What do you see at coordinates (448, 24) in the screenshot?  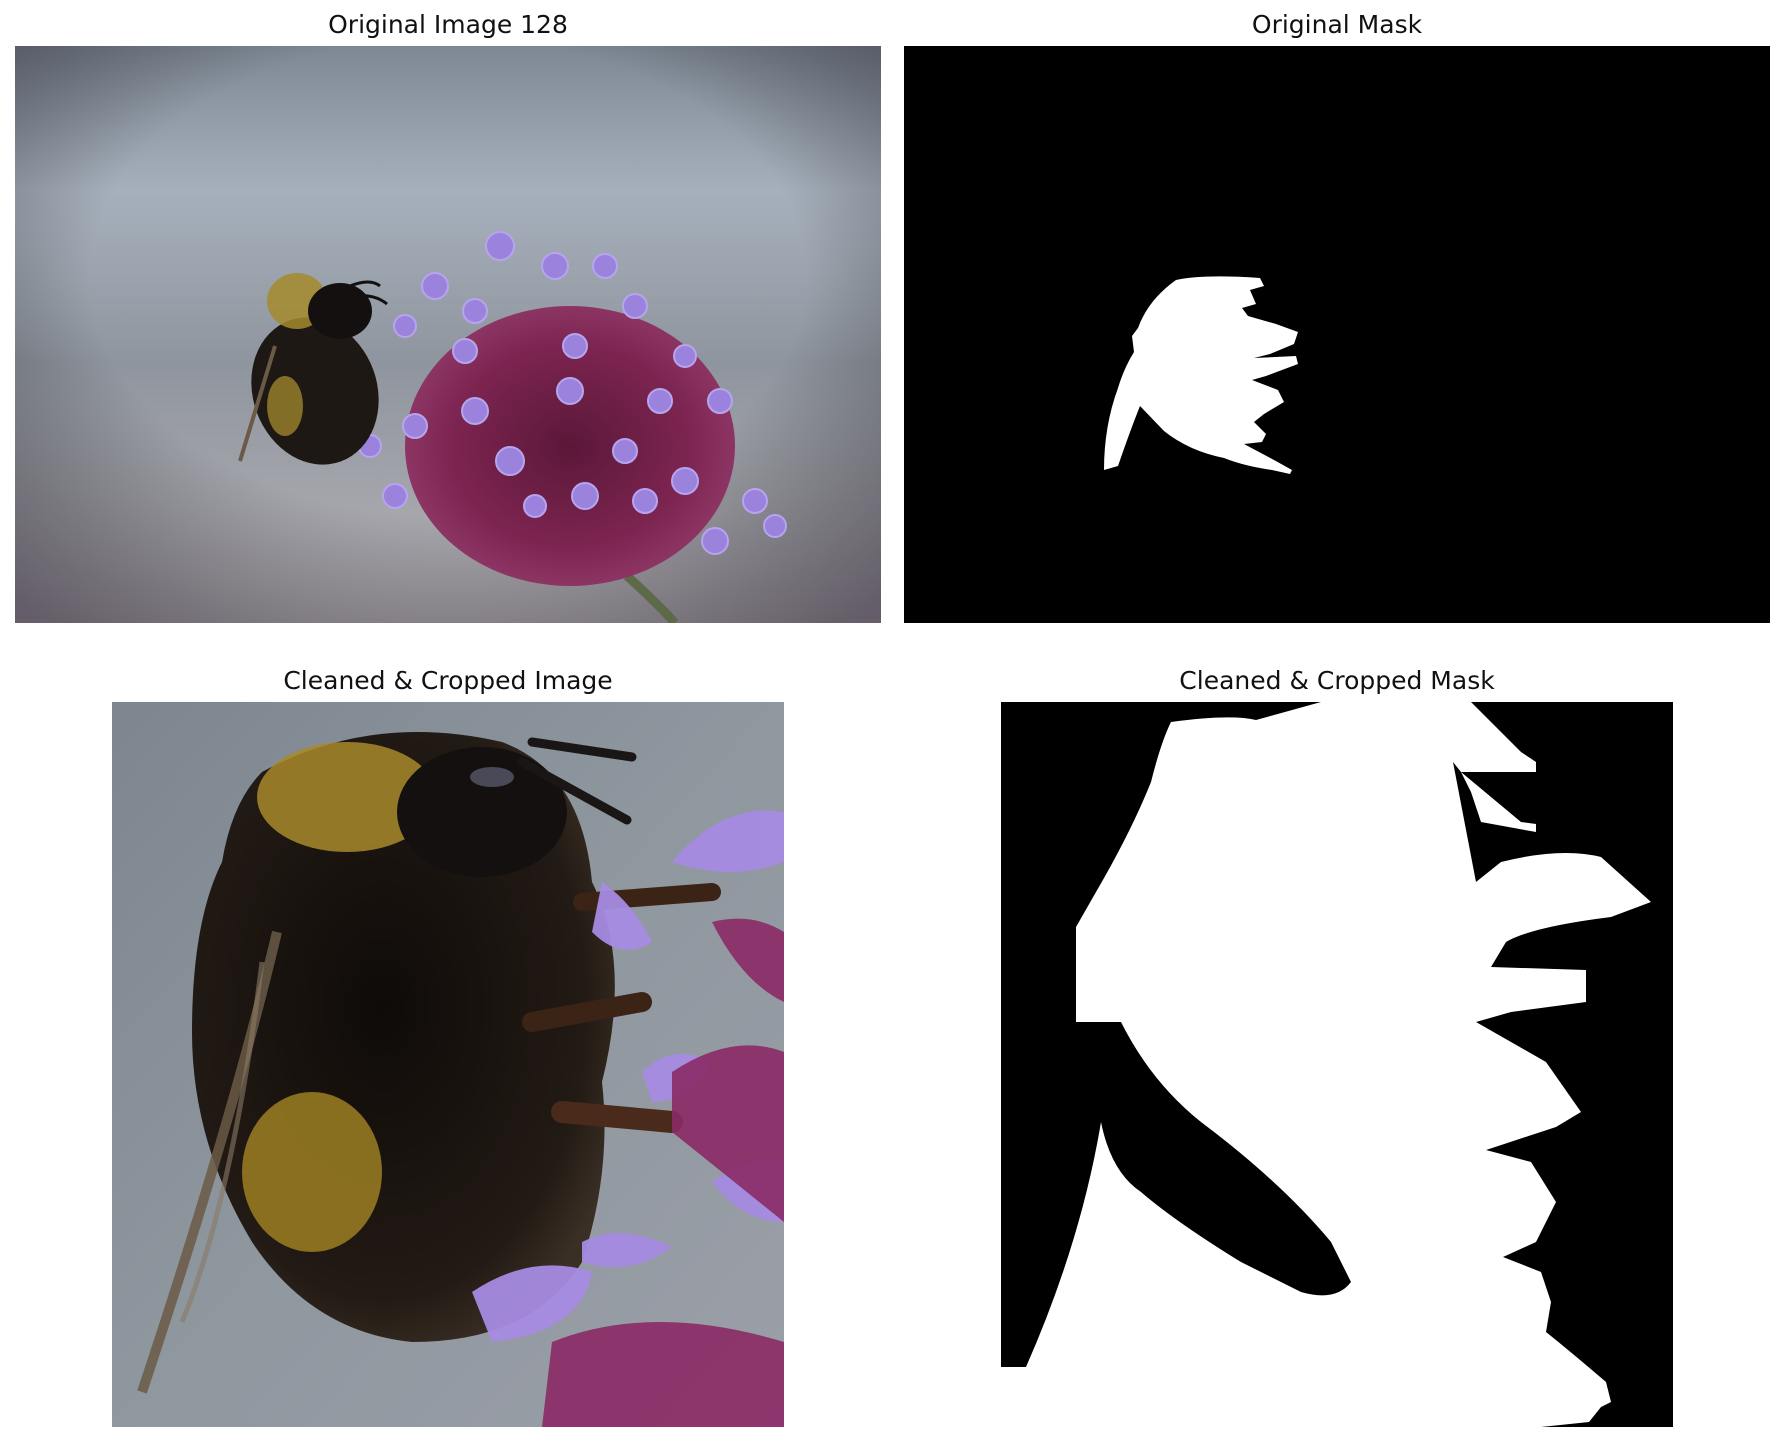 I see `panel-title-original-image: Original Image 128` at bounding box center [448, 24].